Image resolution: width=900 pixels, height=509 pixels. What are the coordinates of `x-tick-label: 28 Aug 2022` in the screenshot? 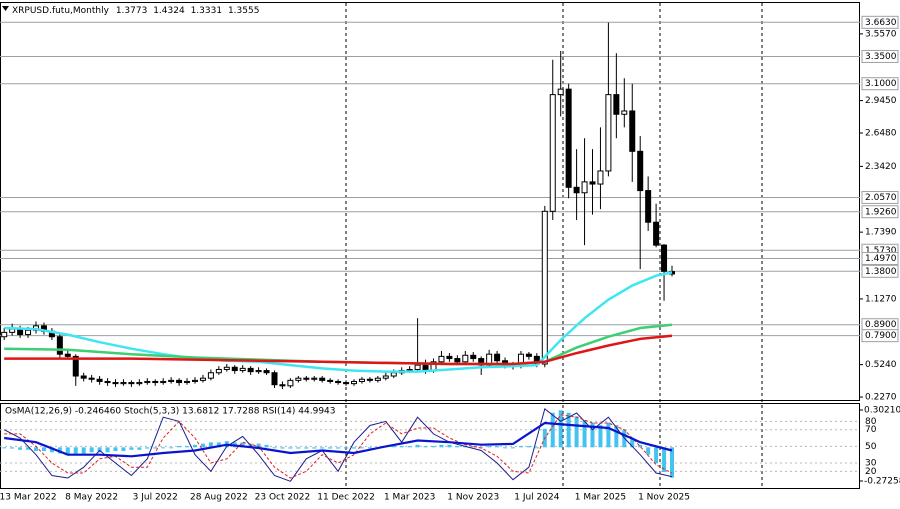 It's located at (219, 498).